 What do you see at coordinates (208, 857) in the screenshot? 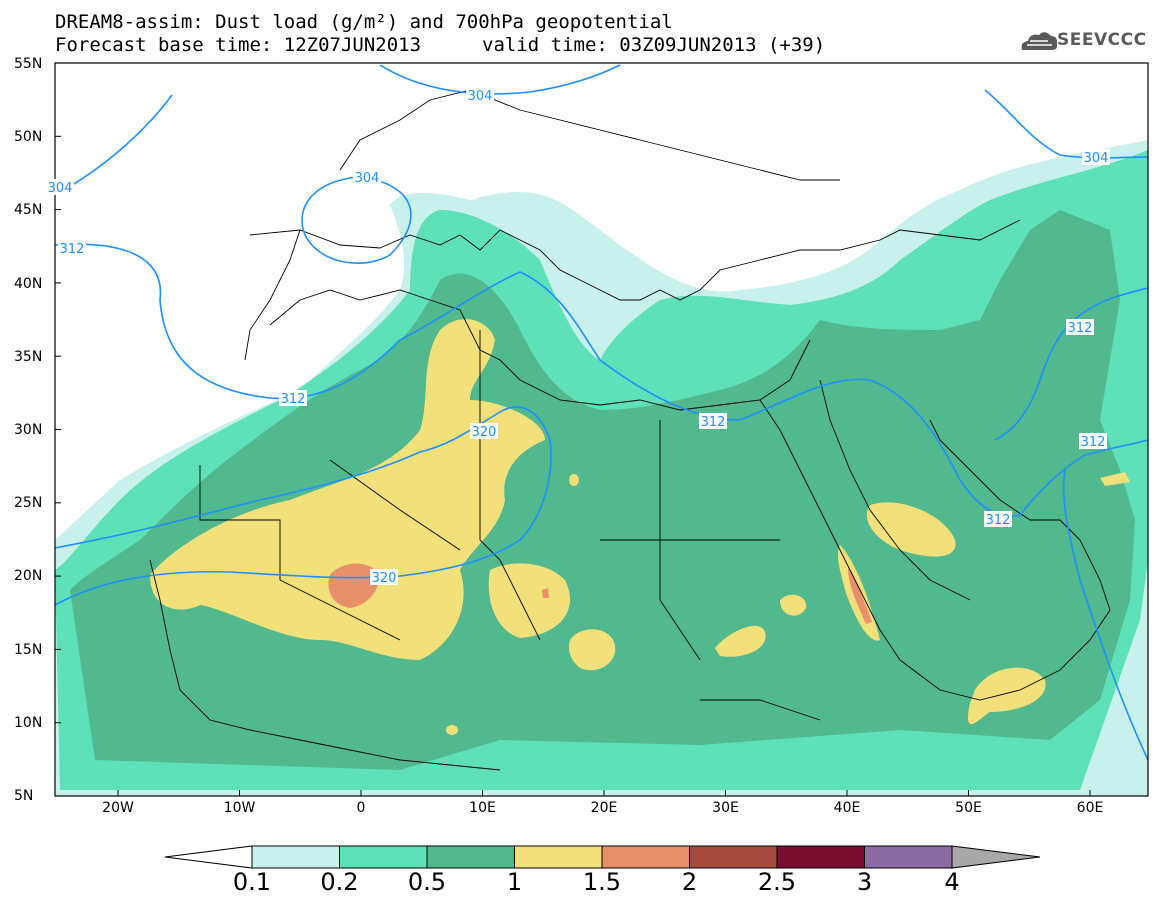
I see `colorbar-under-arrow` at bounding box center [208, 857].